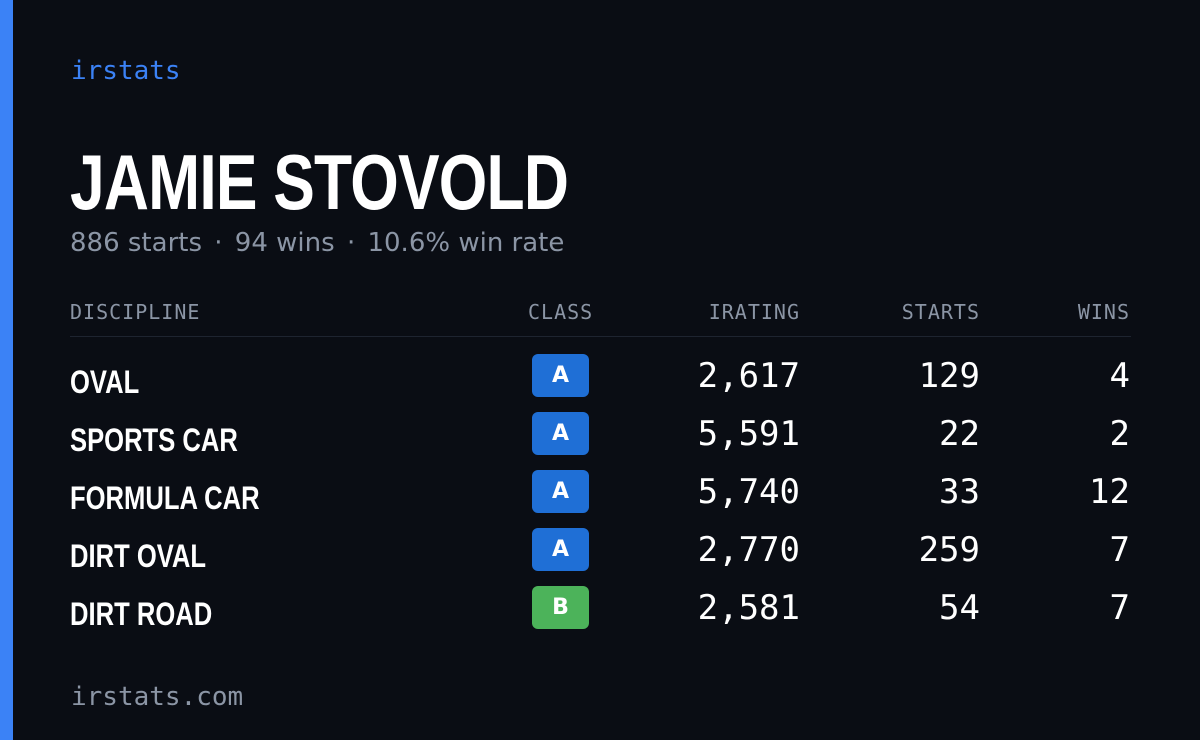  I want to click on row-irating: 5,740, so click(748, 492).